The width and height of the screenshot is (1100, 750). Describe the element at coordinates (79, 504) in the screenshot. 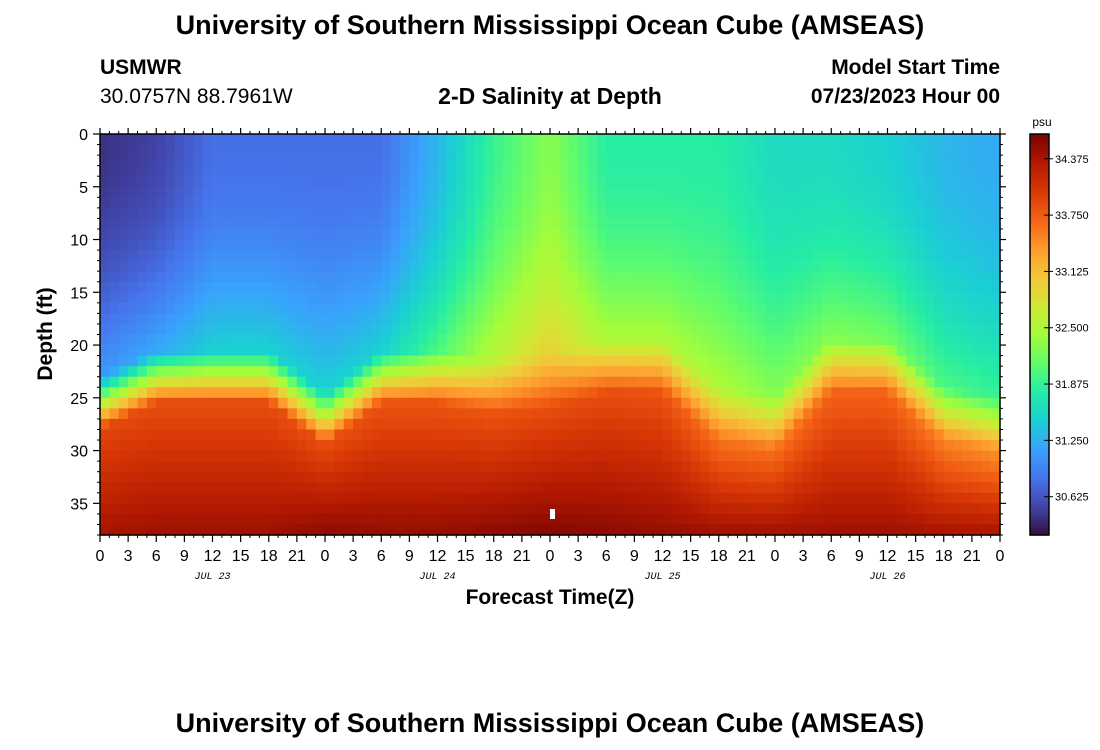

I see `y-tick-label: 35` at that location.